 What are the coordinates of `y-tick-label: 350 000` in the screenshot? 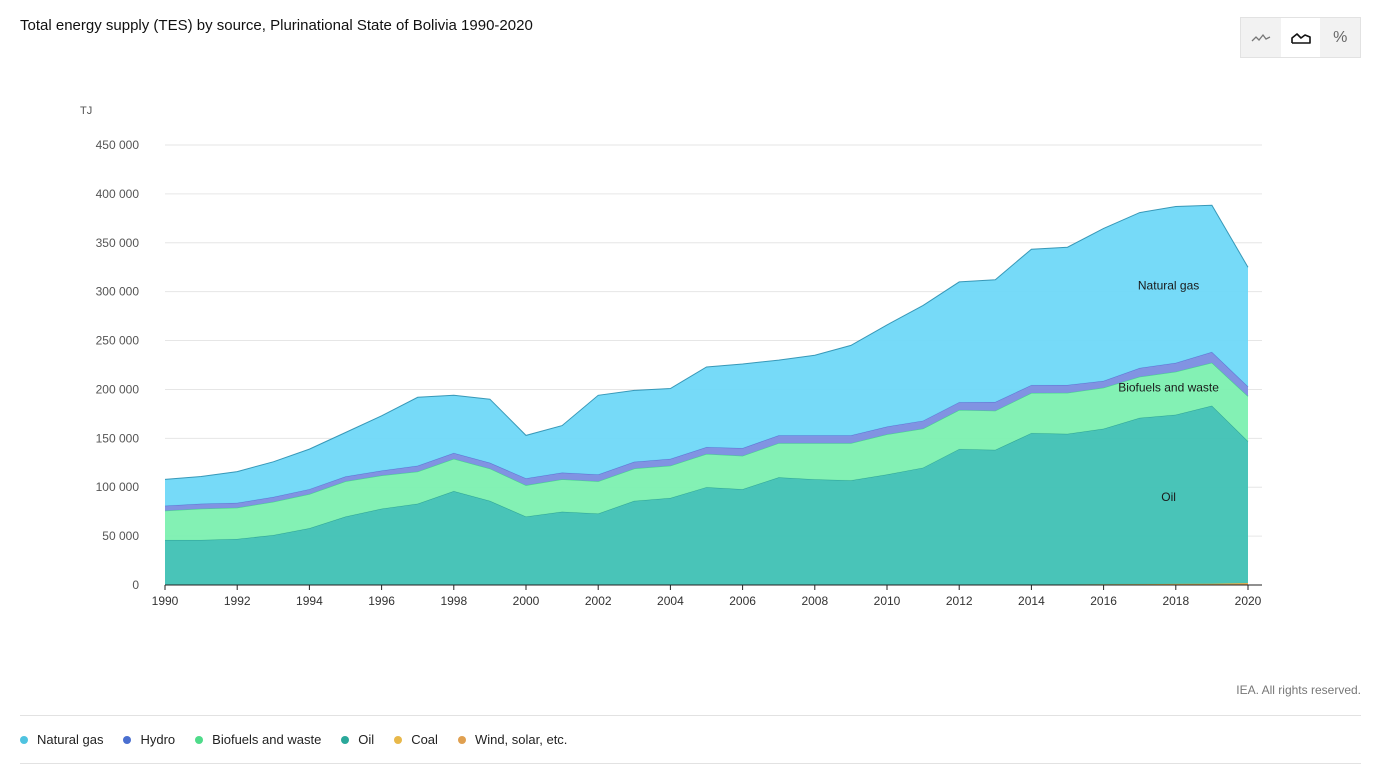 It's located at (118, 243).